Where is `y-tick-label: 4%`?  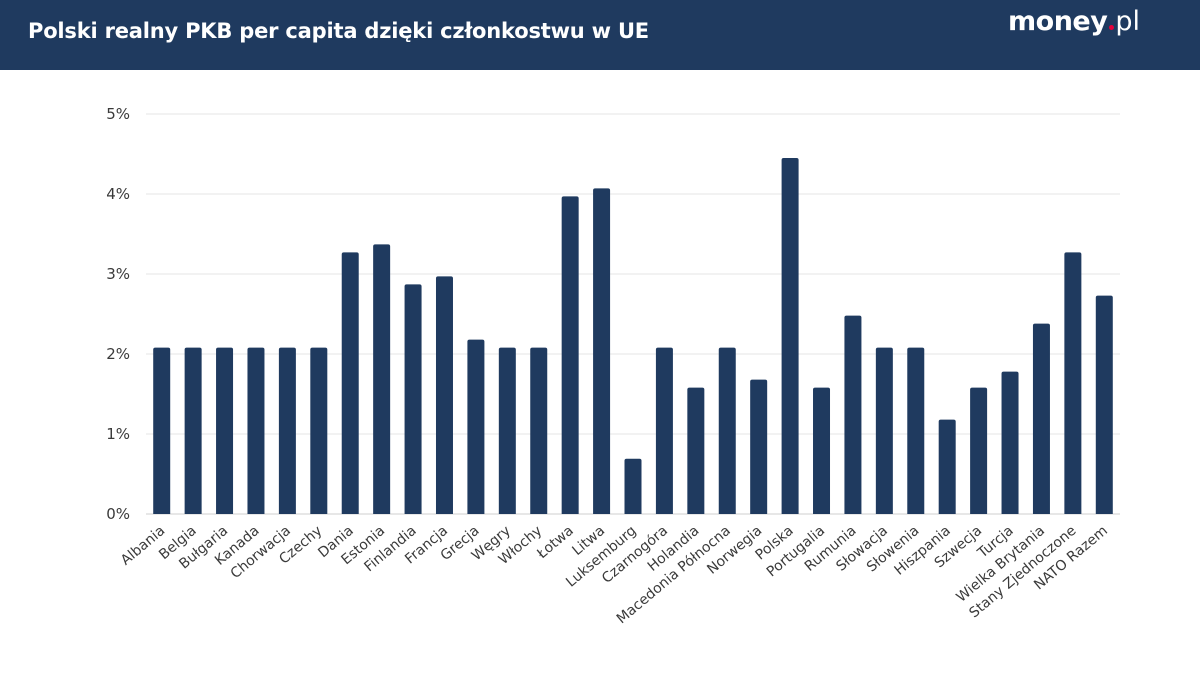 y-tick-label: 4% is located at coordinates (118, 194).